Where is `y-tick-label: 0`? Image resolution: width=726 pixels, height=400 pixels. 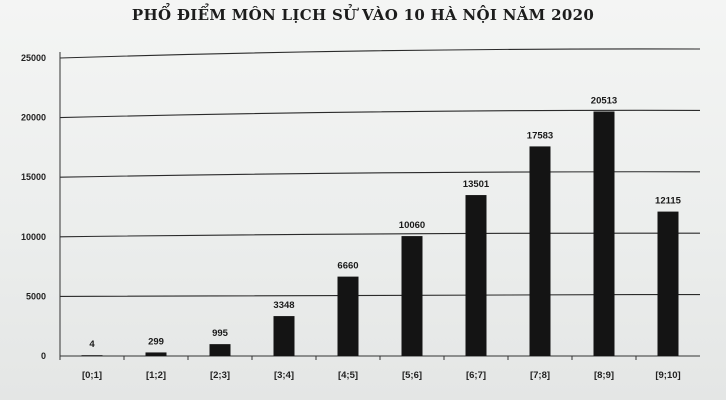 y-tick-label: 0 is located at coordinates (43, 356).